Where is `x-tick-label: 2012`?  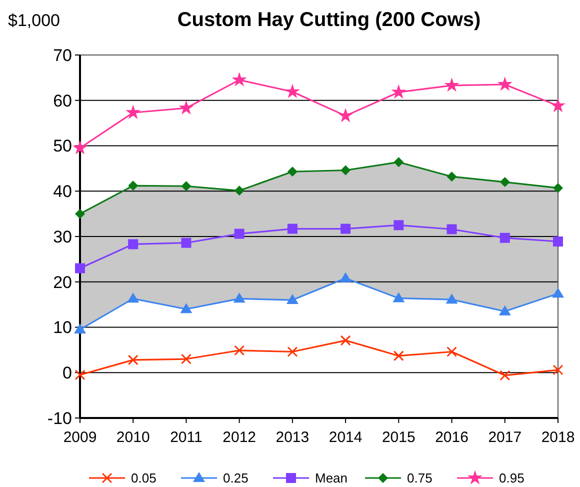
x-tick-label: 2012 is located at coordinates (239, 437).